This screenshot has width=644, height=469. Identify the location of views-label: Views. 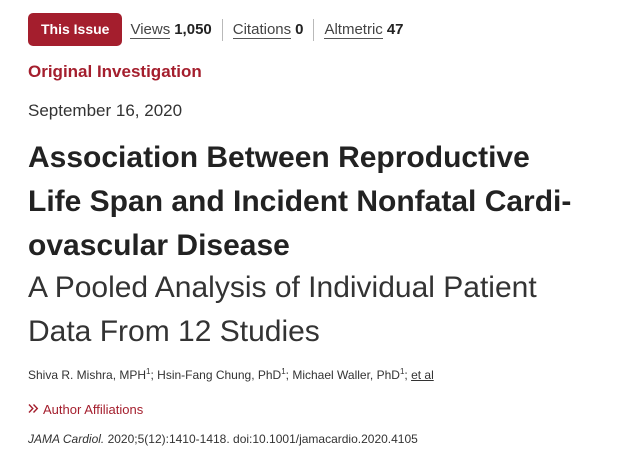
(150, 29).